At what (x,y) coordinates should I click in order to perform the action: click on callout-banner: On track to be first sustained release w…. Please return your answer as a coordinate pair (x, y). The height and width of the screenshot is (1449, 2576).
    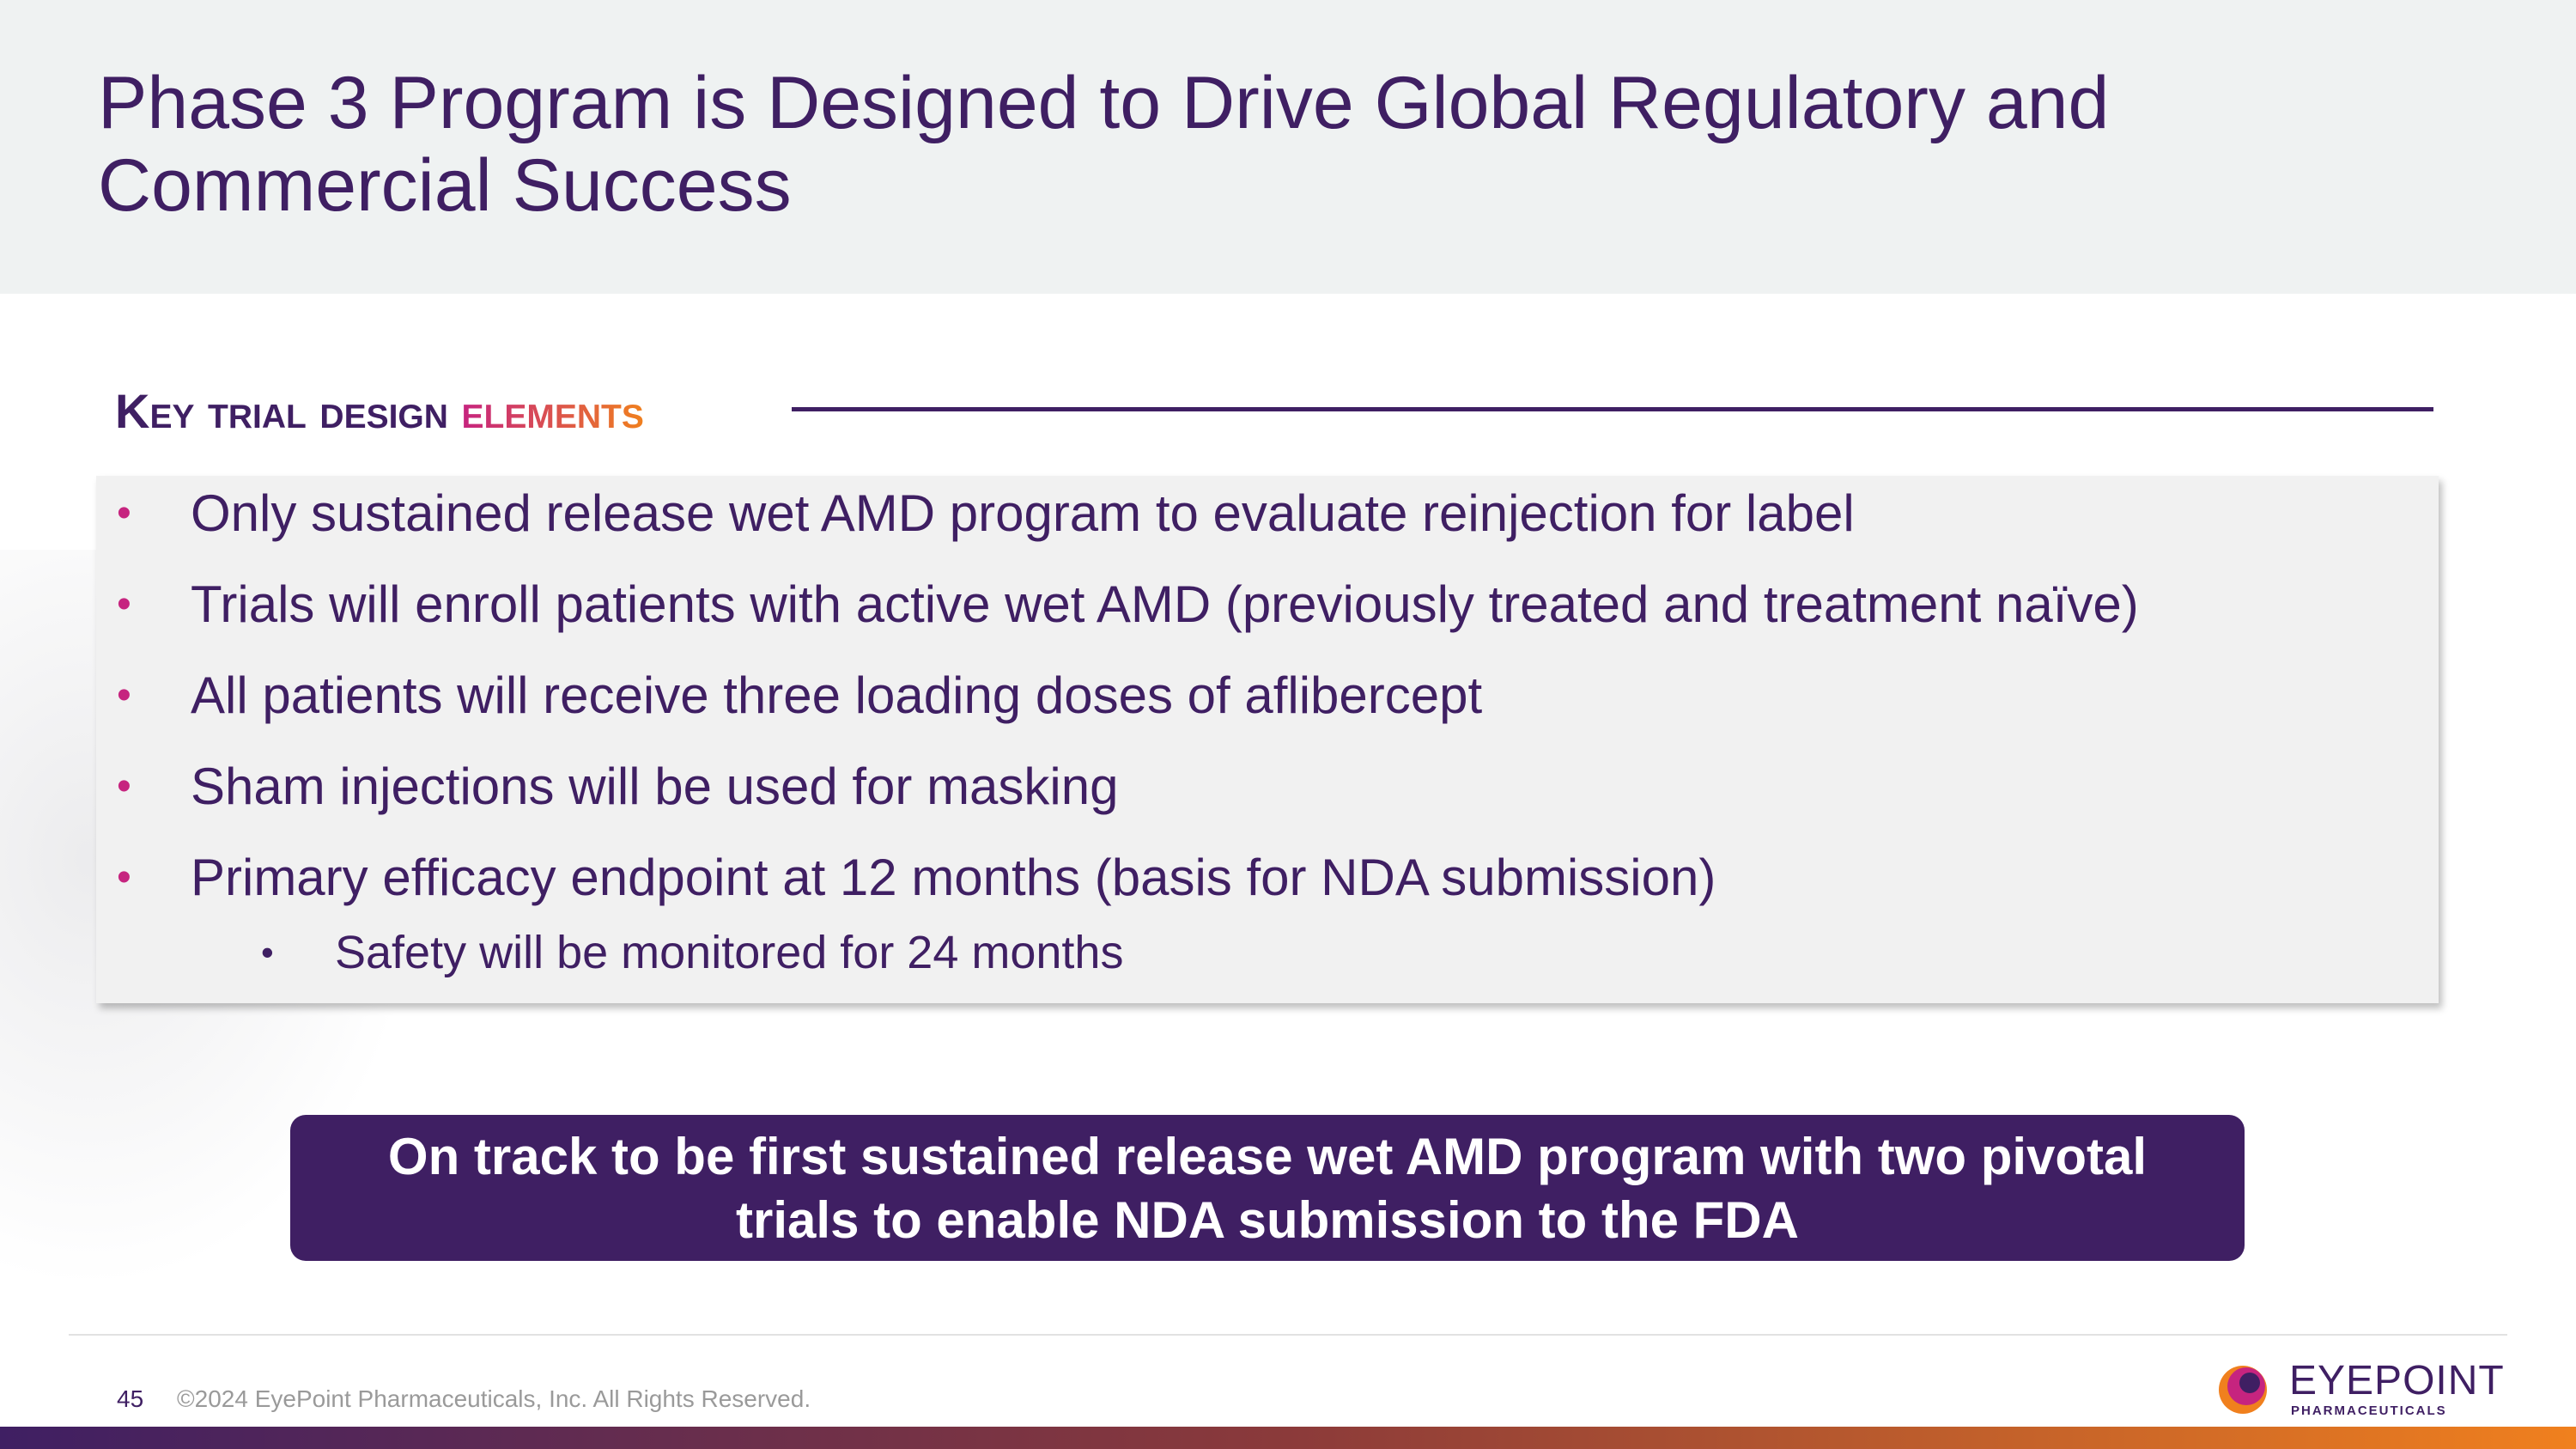
    Looking at the image, I should click on (1268, 1188).